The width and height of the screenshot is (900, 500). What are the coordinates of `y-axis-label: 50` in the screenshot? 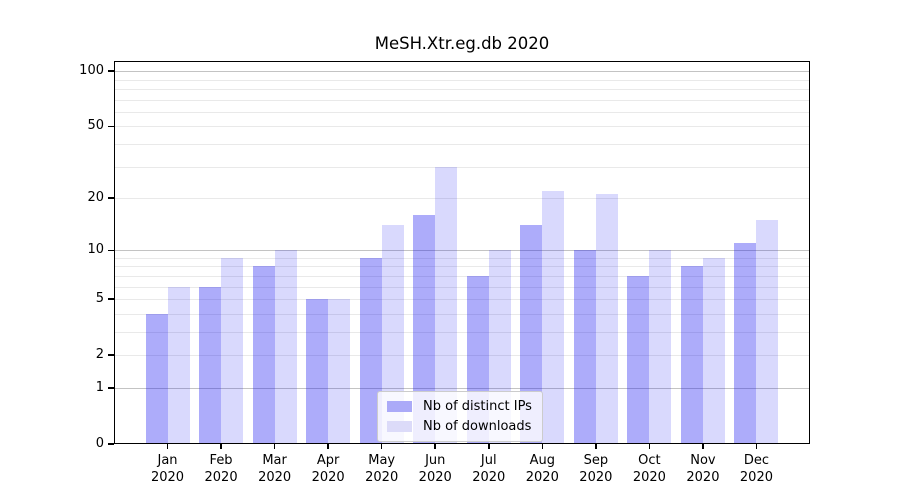 It's located at (95, 126).